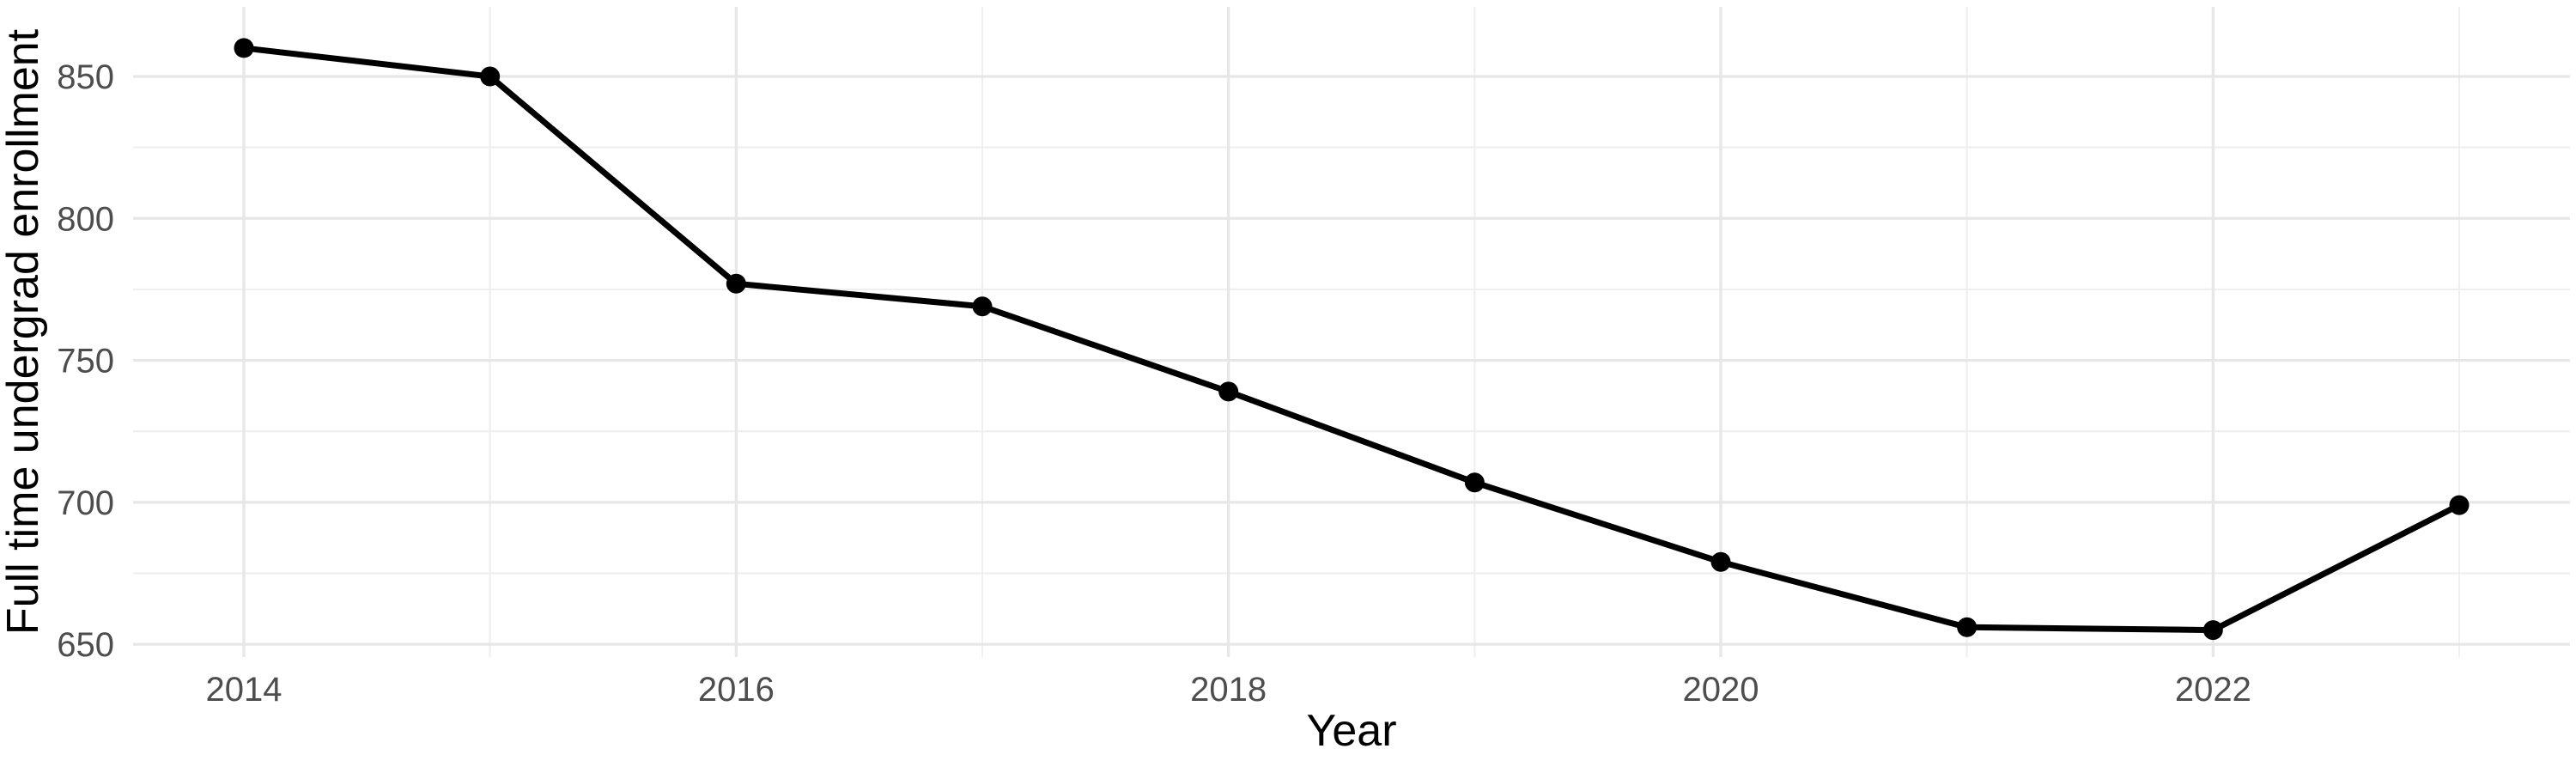 The height and width of the screenshot is (773, 2576). I want to click on y-tick-label: 700, so click(85, 503).